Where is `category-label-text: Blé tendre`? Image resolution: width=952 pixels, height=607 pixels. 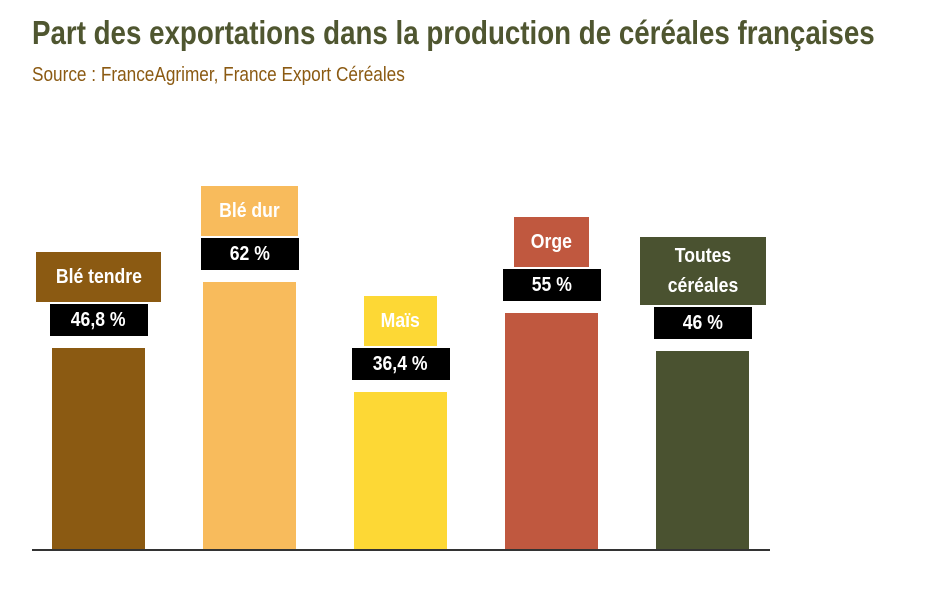 category-label-text: Blé tendre is located at coordinates (98, 276).